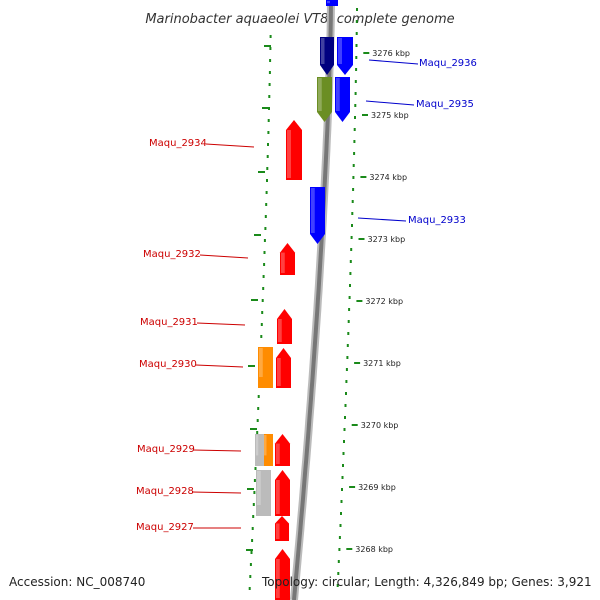  I want to click on gene-red-2927-highlight, so click(278, 531).